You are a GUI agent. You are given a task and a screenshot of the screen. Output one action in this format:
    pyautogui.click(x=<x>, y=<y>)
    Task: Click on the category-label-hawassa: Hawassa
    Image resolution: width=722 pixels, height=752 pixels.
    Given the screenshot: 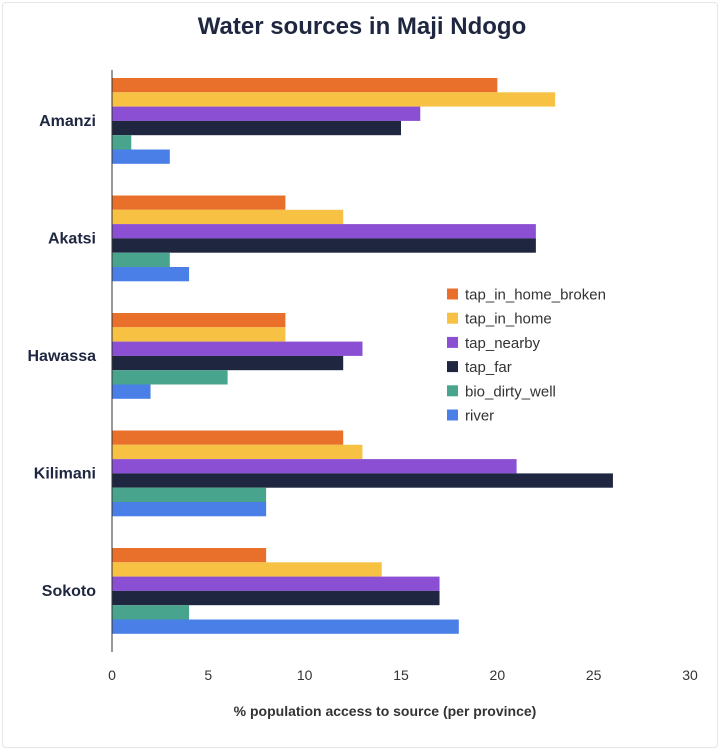 What is the action you would take?
    pyautogui.click(x=62, y=356)
    